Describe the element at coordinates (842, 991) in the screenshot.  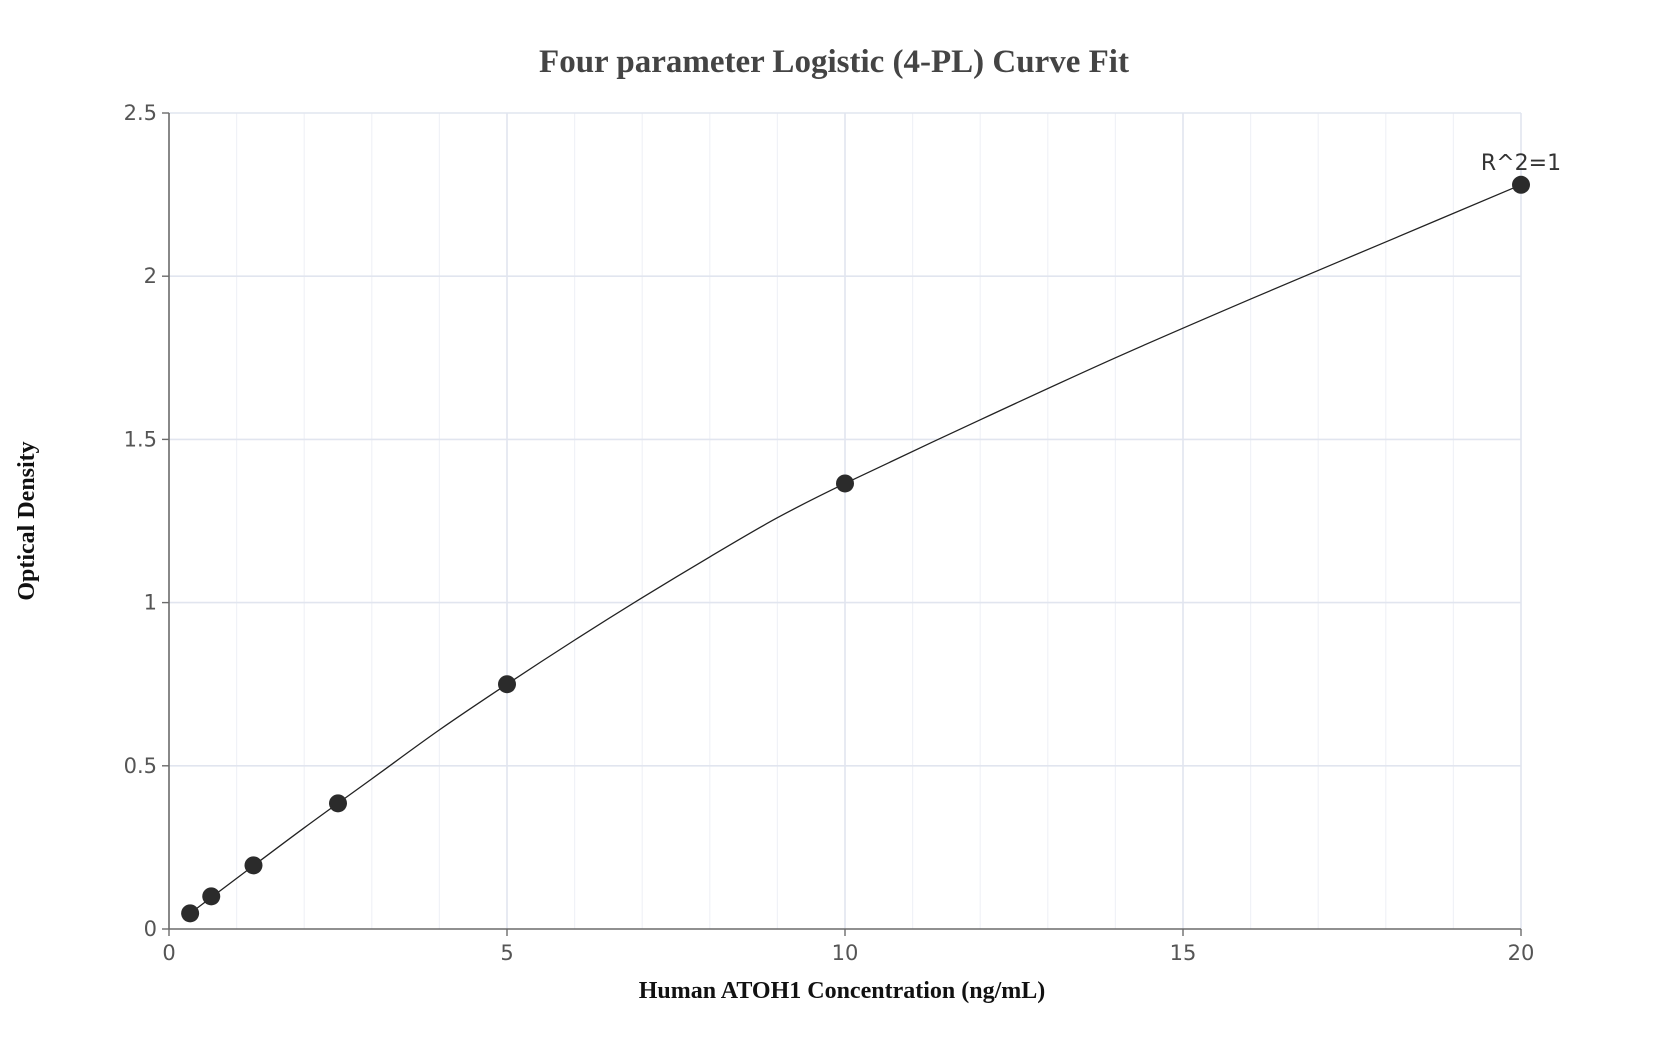
I see `x-axis-title: Human ATOH1 Concentration (ng/mL)` at that location.